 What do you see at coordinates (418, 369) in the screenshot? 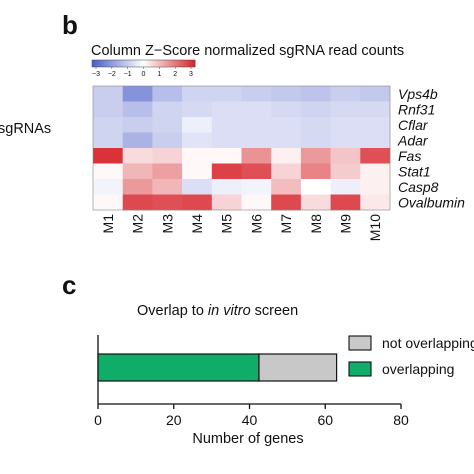
I see `legend-label: overlapping` at bounding box center [418, 369].